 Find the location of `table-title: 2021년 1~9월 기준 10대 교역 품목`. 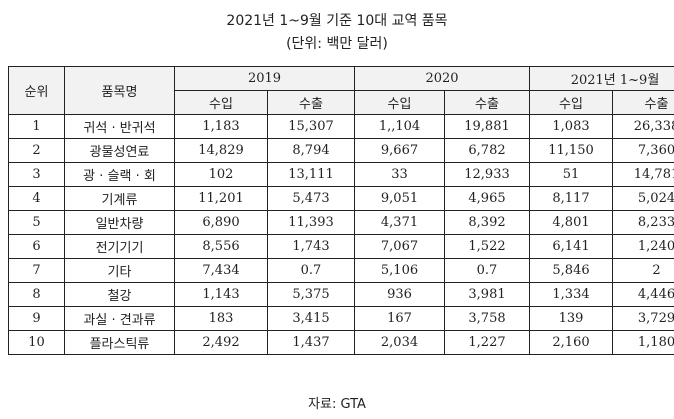

table-title: 2021년 1~9월 기준 10대 교역 품목 is located at coordinates (337, 21).